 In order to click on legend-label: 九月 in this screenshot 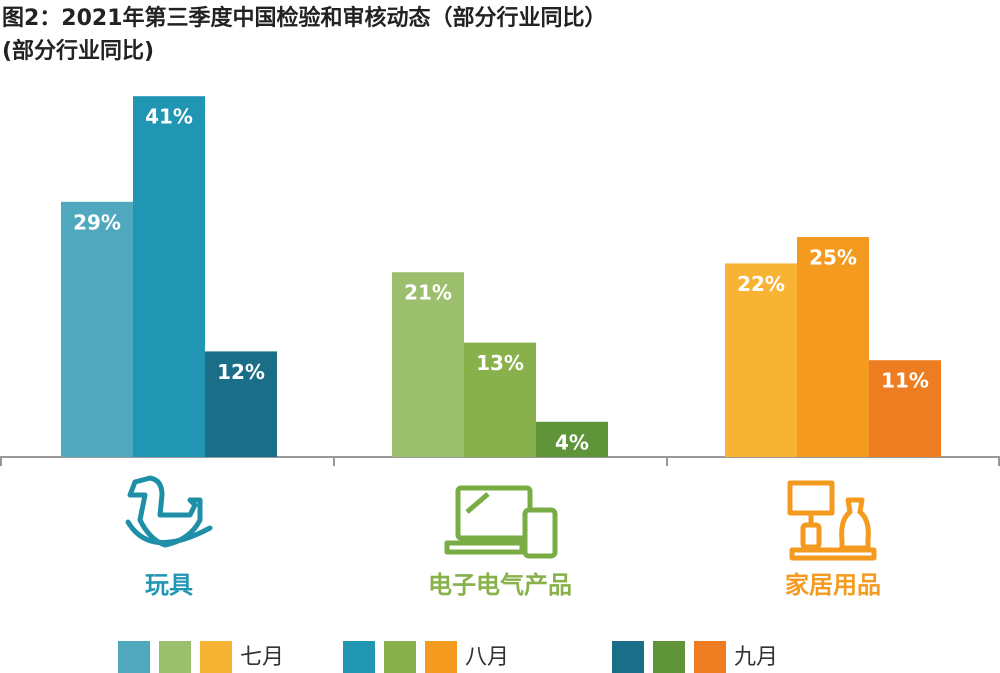, I will do `click(756, 657)`.